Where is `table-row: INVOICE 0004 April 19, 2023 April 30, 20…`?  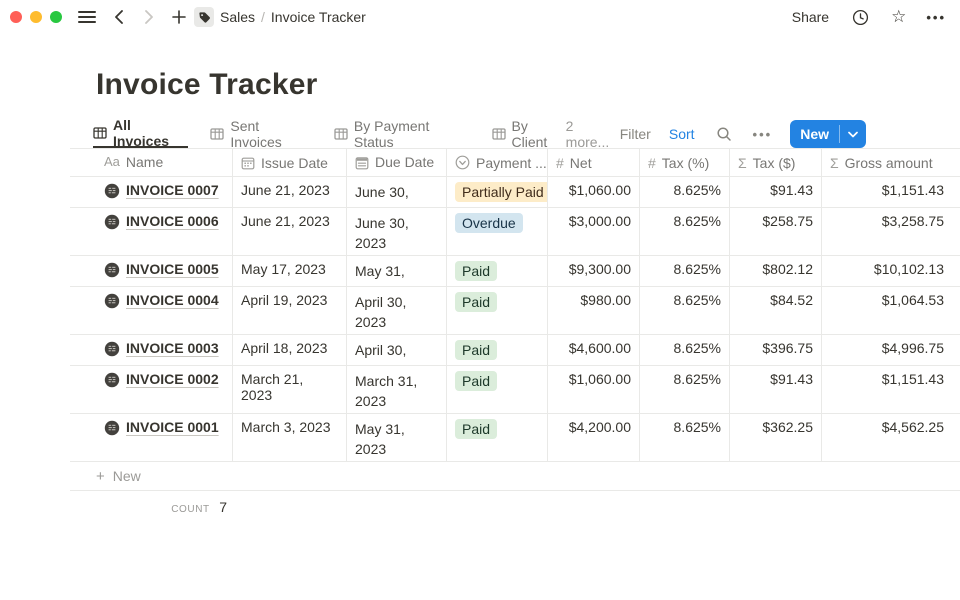 table-row: INVOICE 0004 April 19, 2023 April 30, 20… is located at coordinates (515, 311).